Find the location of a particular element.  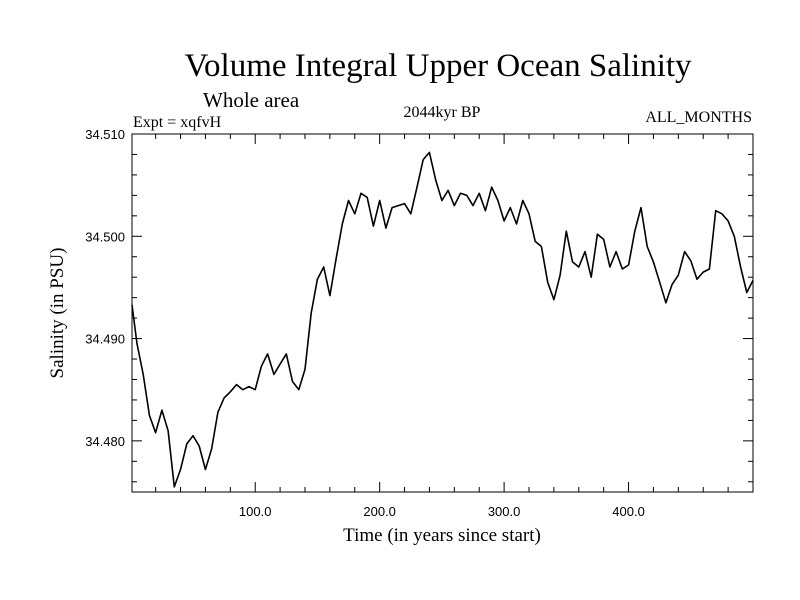

y-axis-title: Salinity (in PSU) is located at coordinates (57, 313).